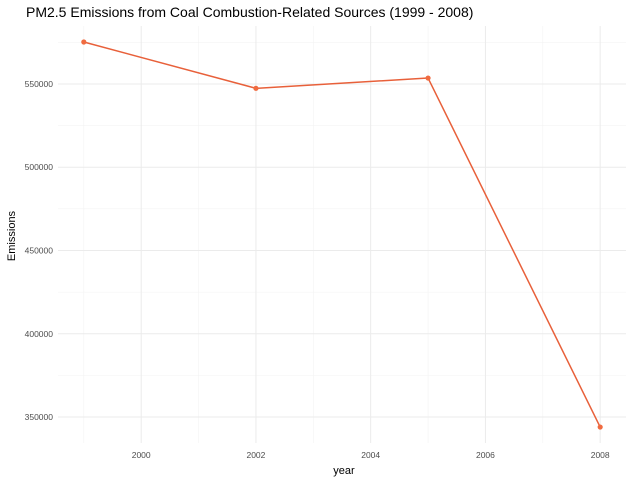  What do you see at coordinates (39, 84) in the screenshot?
I see `y-tick-label: 550000` at bounding box center [39, 84].